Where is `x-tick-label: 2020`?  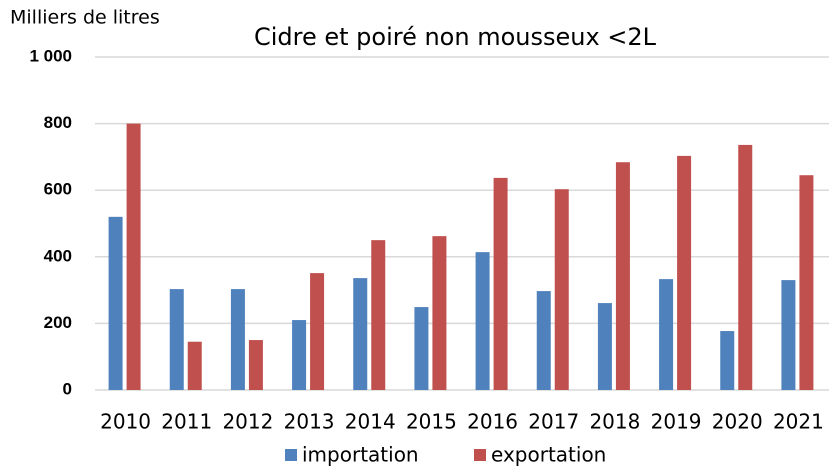
x-tick-label: 2020 is located at coordinates (737, 422).